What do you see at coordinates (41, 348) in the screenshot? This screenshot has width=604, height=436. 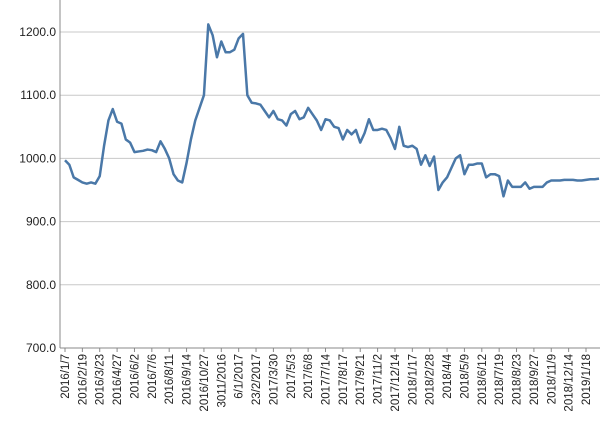 I see `y-tick-label: 700.0` at bounding box center [41, 348].